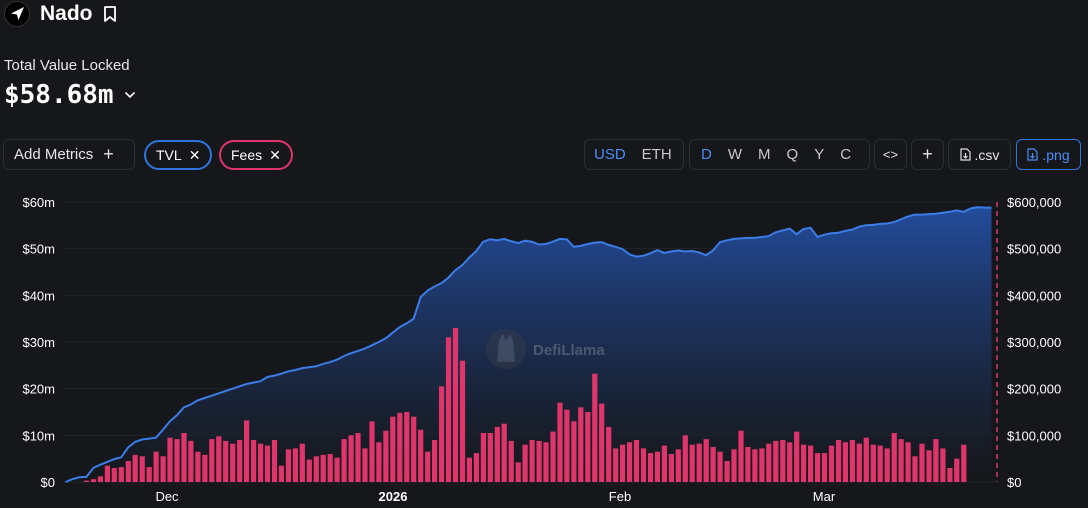 The width and height of the screenshot is (1088, 508). Describe the element at coordinates (67, 65) in the screenshot. I see `tvl-label: Total Value Locked` at that location.